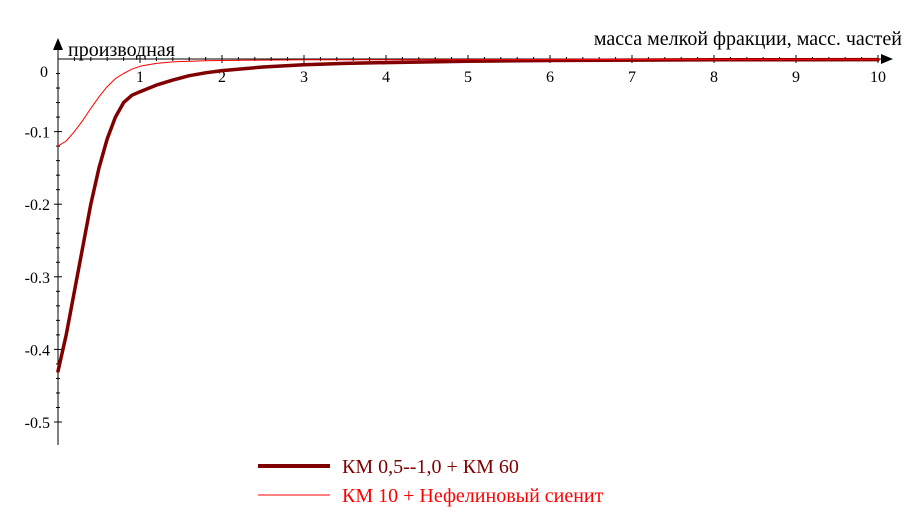 The height and width of the screenshot is (528, 924). I want to click on y-tick-label: -0.2, so click(37, 205).